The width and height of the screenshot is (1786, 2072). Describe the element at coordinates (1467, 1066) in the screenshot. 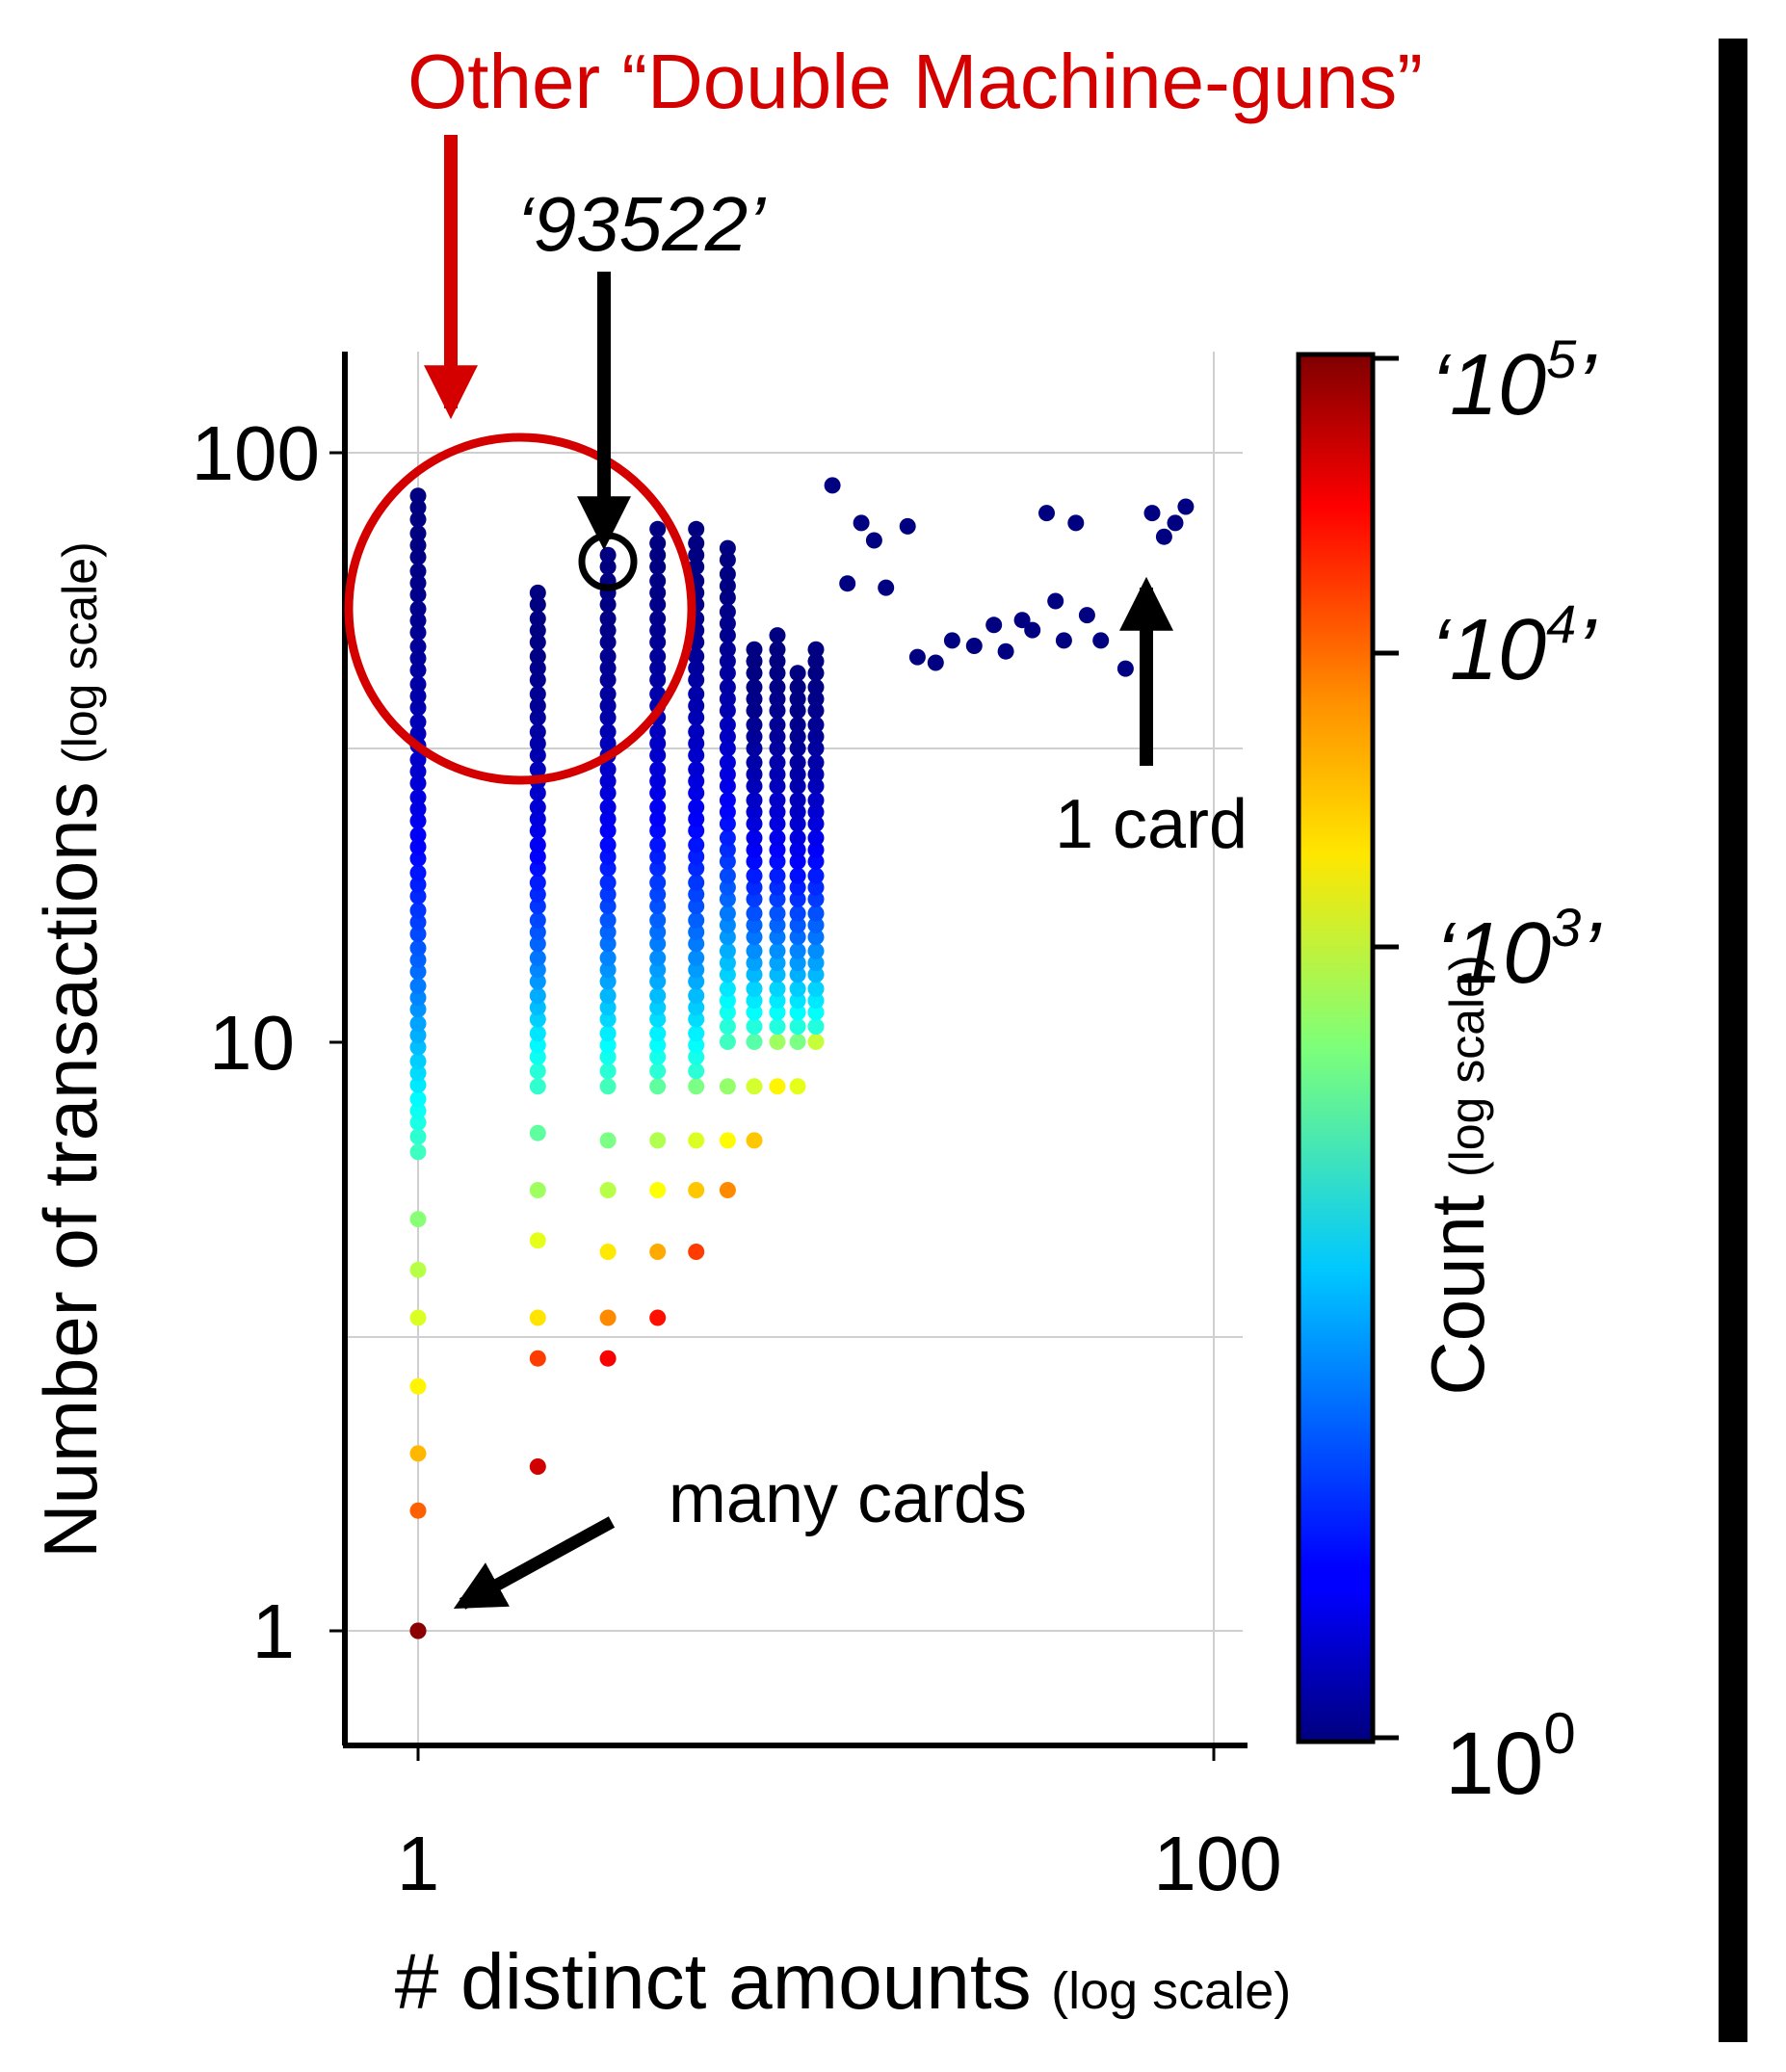

I see `colorbar-label-sub: (log scale)` at that location.